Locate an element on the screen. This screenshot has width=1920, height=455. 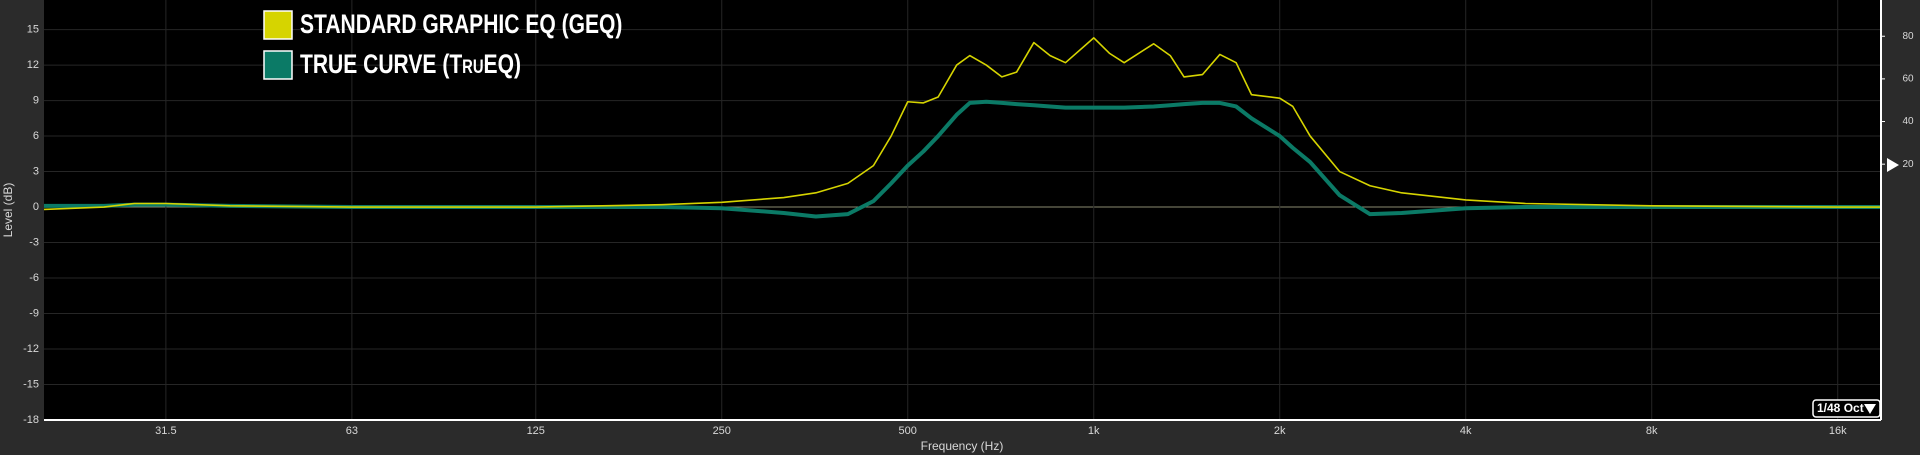
x-tick-label: 125 is located at coordinates (536, 431).